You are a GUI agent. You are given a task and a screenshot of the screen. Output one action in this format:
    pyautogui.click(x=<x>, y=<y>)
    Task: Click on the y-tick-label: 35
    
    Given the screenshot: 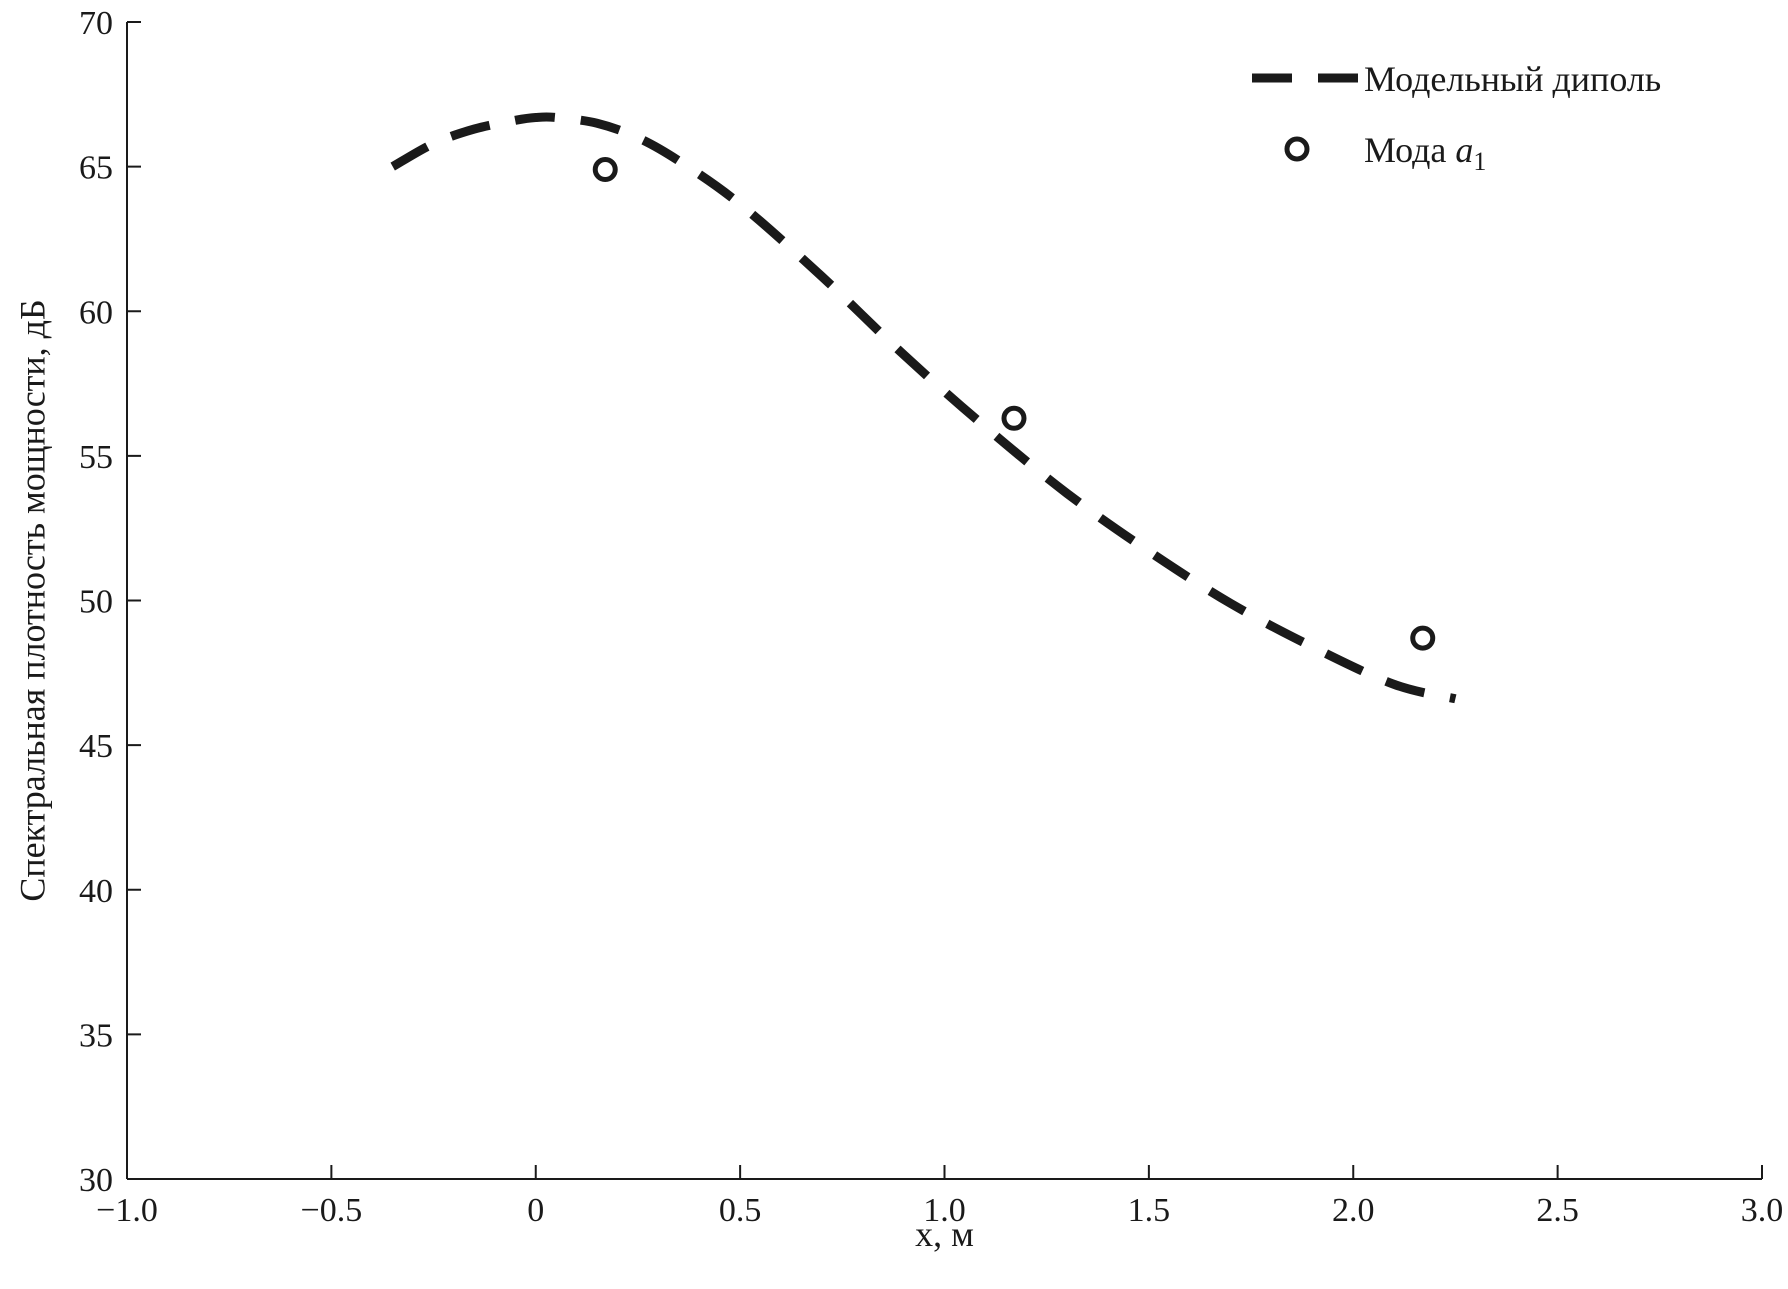 What is the action you would take?
    pyautogui.click(x=96, y=1035)
    